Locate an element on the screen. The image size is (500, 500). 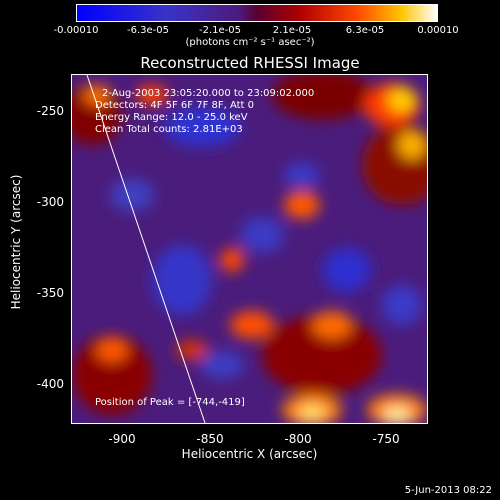
annotation-clean: Clean Total counts: 2.81E+03 is located at coordinates (169, 129).